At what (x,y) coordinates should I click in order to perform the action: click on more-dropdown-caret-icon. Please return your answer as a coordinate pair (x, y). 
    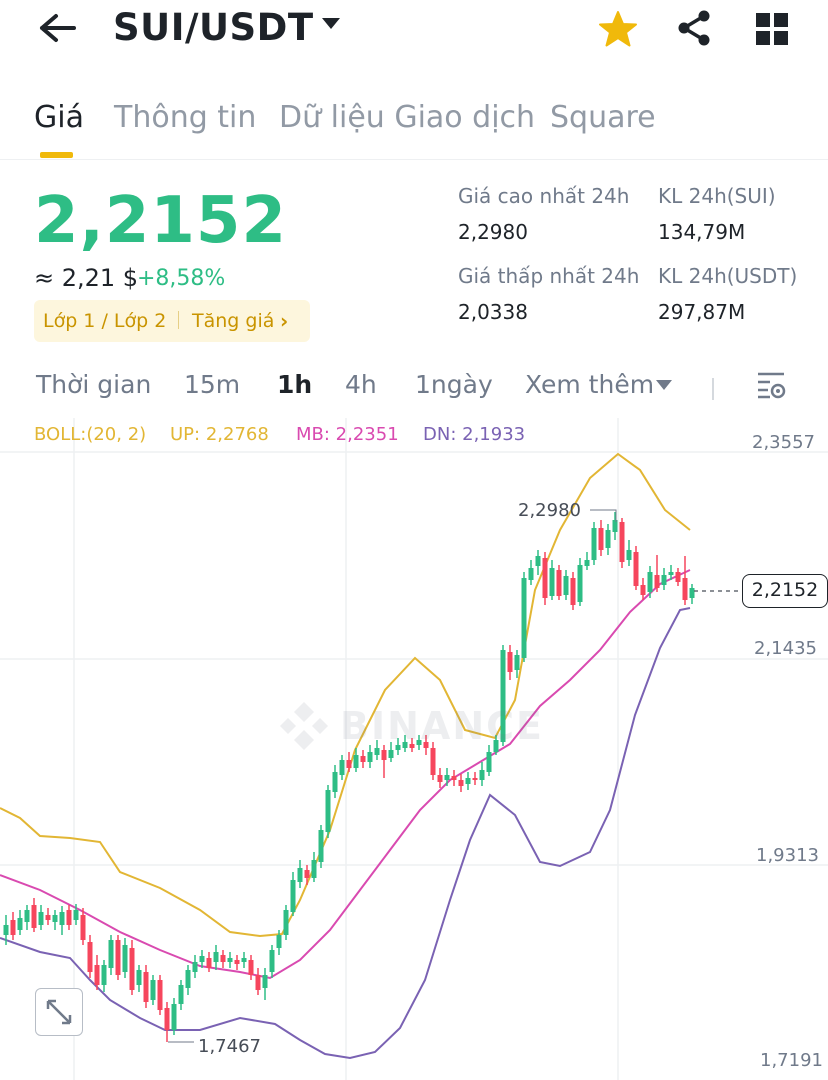
    Looking at the image, I should click on (664, 385).